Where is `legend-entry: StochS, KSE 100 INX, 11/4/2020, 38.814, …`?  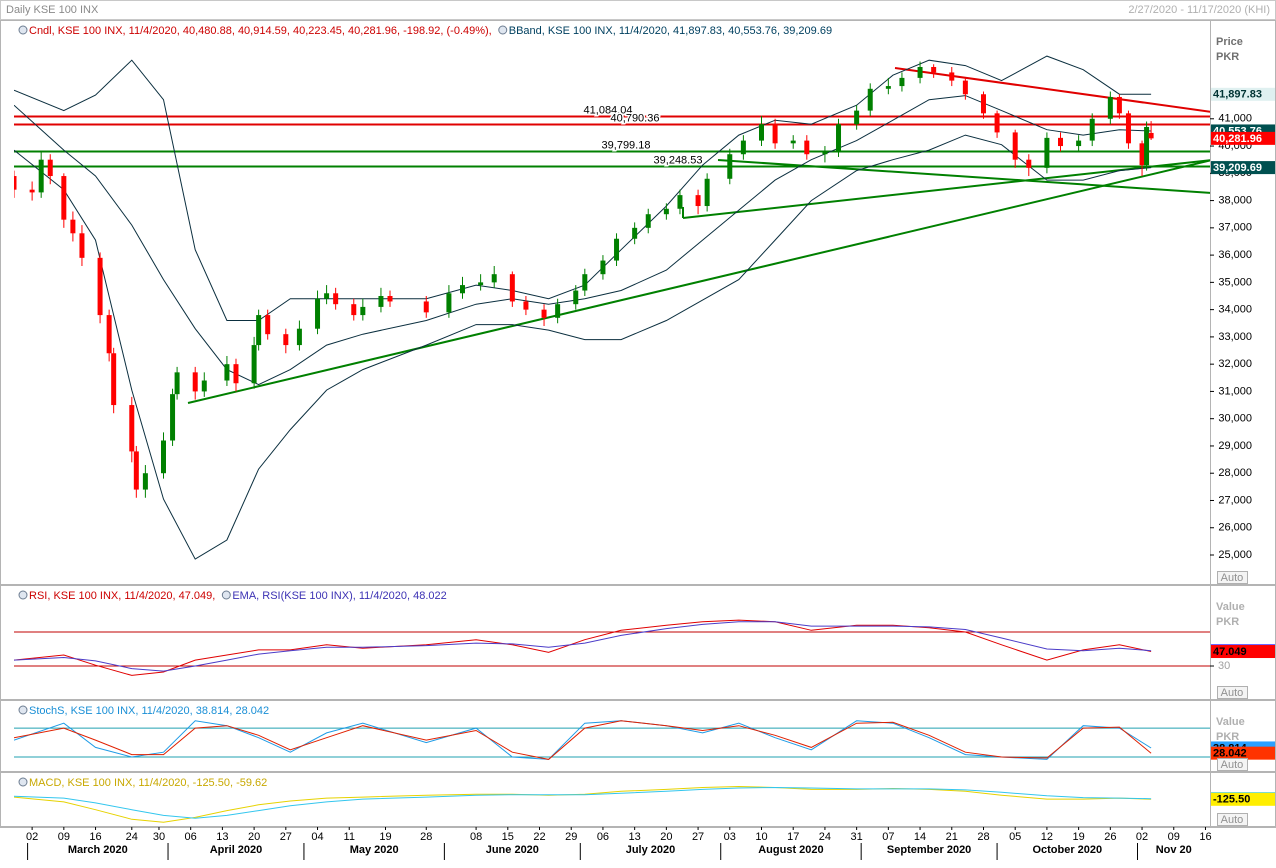 legend-entry: StochS, KSE 100 INX, 11/4/2020, 38.814, … is located at coordinates (149, 711).